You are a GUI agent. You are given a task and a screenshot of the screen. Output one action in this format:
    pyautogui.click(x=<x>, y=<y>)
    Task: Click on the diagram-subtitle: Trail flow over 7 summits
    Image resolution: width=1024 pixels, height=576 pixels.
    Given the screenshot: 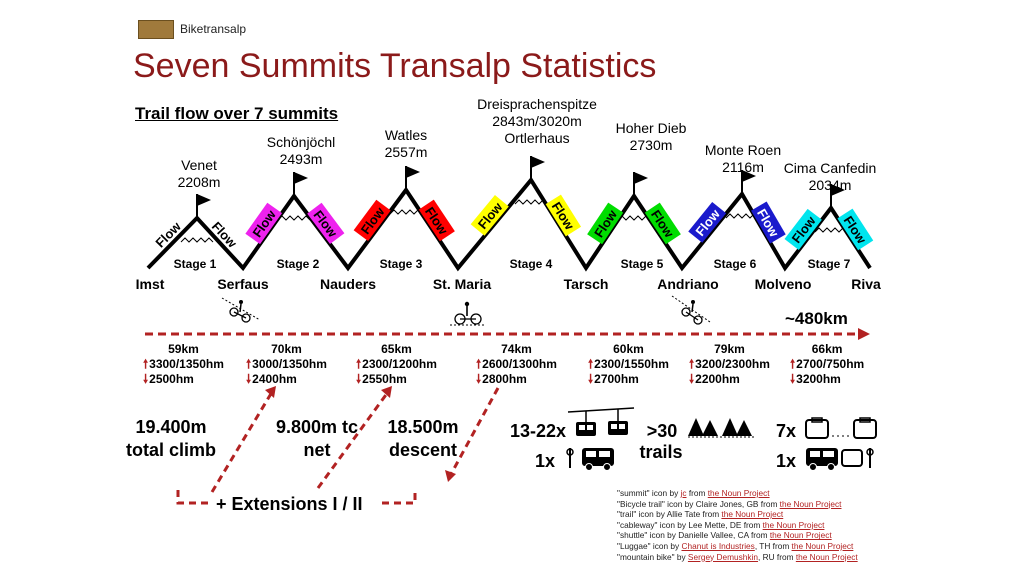 What is the action you would take?
    pyautogui.click(x=237, y=113)
    